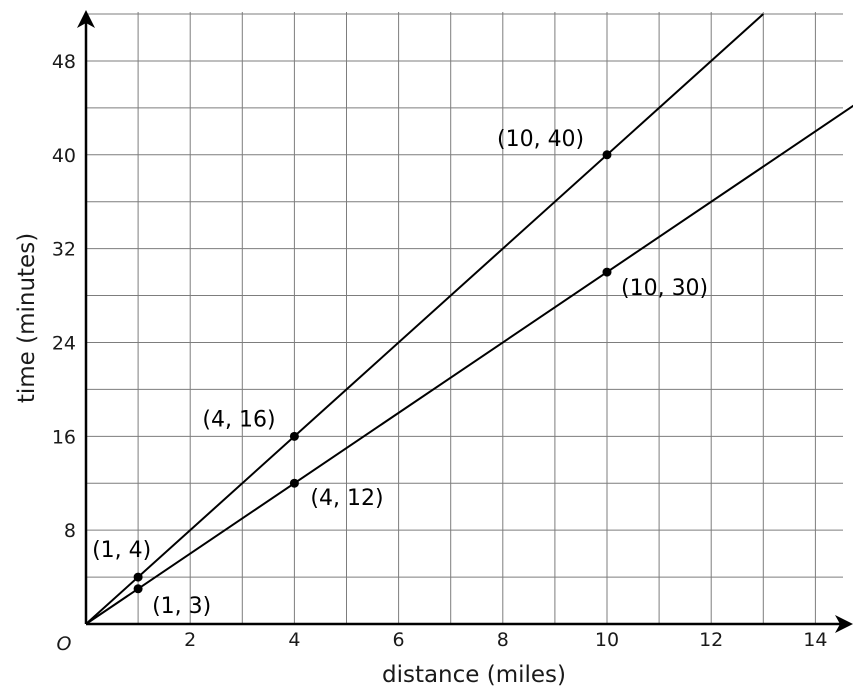 This screenshot has height=688, width=853. I want to click on x-axis-label: distance (miles), so click(474, 675).